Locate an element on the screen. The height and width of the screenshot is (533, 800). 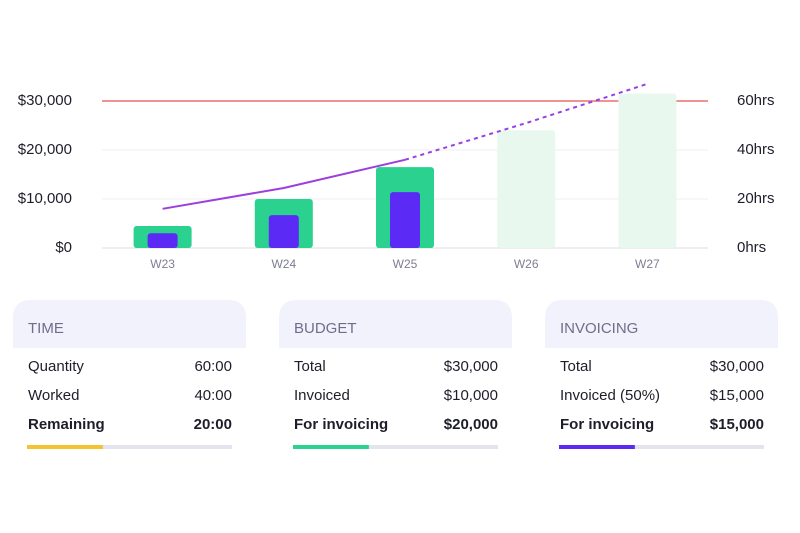
x-tick-label: W24 is located at coordinates (283, 264).